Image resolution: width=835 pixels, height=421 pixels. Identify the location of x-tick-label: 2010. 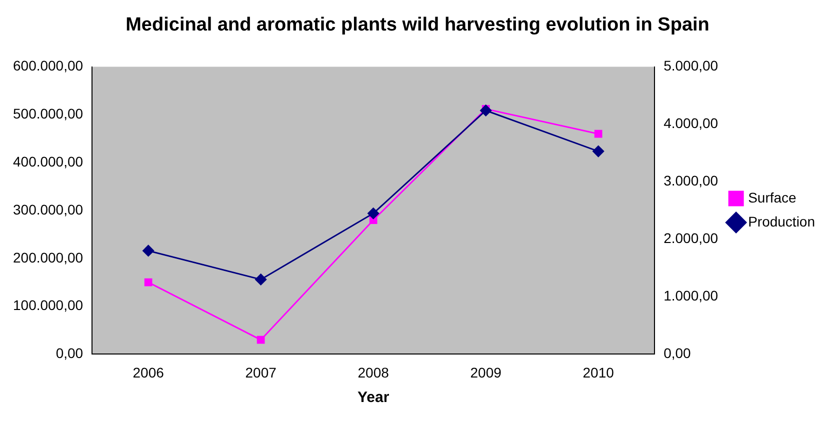
(598, 372).